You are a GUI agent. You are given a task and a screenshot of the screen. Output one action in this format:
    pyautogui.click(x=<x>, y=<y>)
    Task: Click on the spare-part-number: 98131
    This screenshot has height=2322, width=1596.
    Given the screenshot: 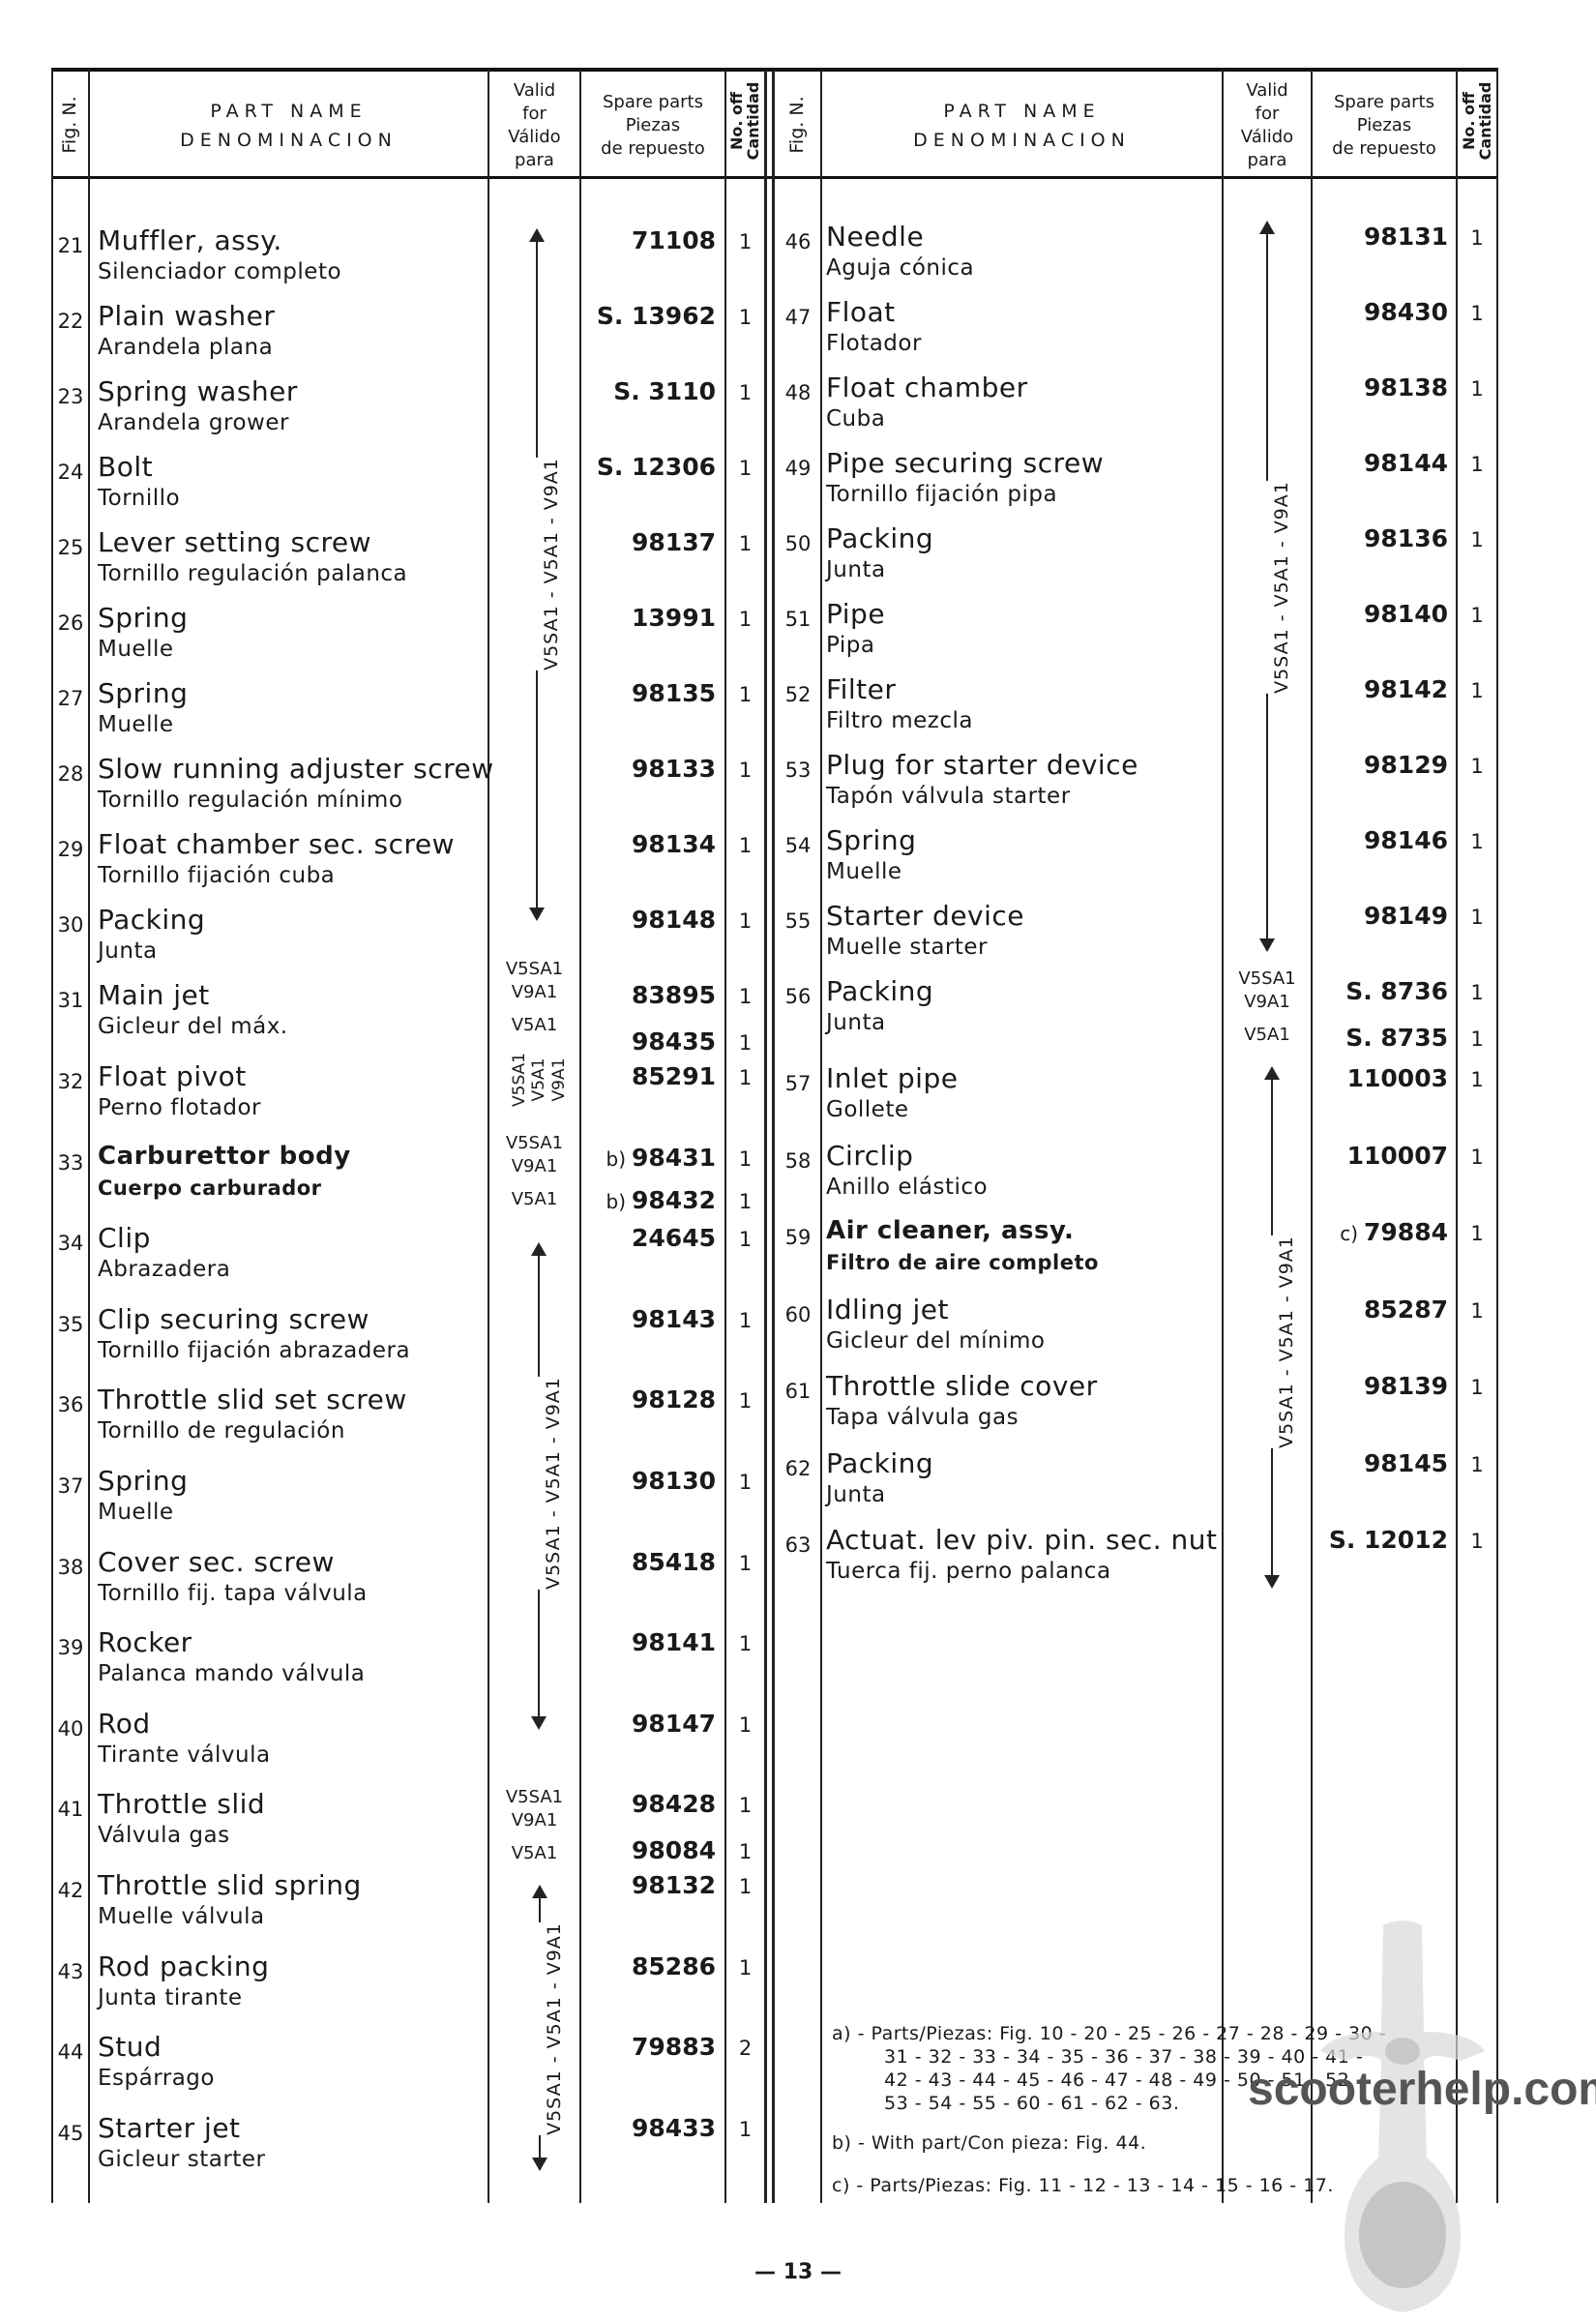 What is the action you would take?
    pyautogui.click(x=1380, y=237)
    